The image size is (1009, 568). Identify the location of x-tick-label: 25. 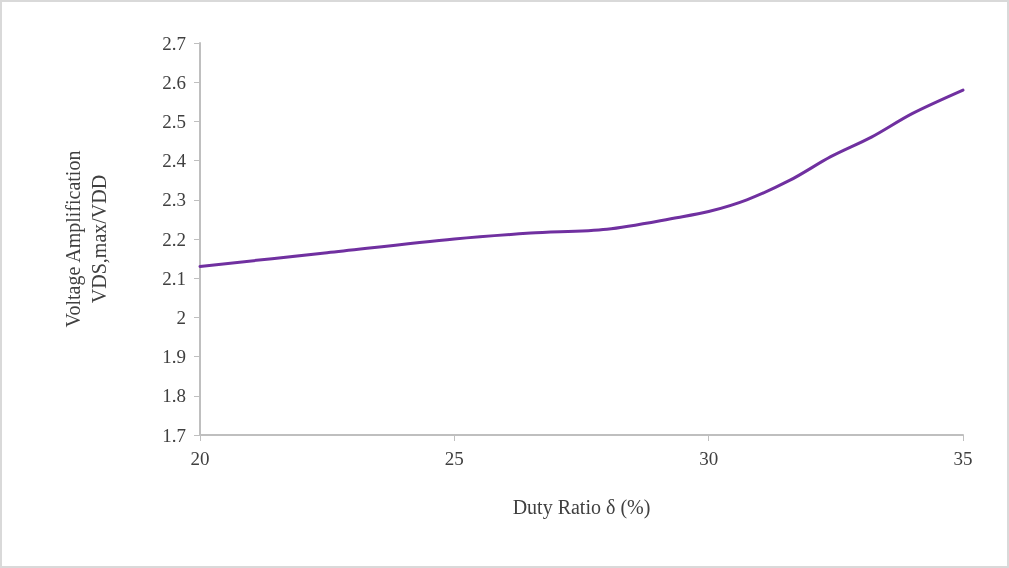
(454, 458).